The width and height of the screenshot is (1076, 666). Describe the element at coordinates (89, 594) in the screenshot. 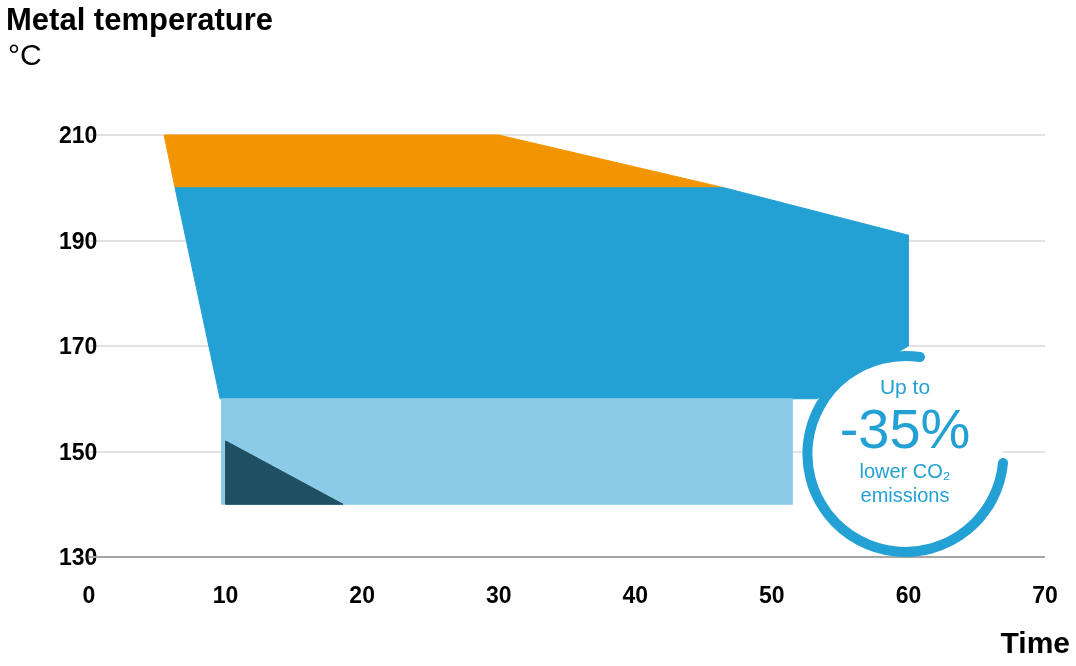

I see `x-tick-label: 0` at that location.